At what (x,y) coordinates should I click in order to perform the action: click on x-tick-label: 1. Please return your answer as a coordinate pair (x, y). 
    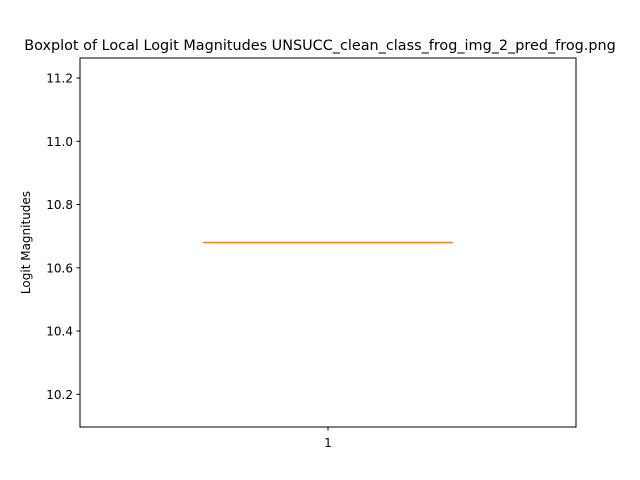
    Looking at the image, I should click on (328, 443).